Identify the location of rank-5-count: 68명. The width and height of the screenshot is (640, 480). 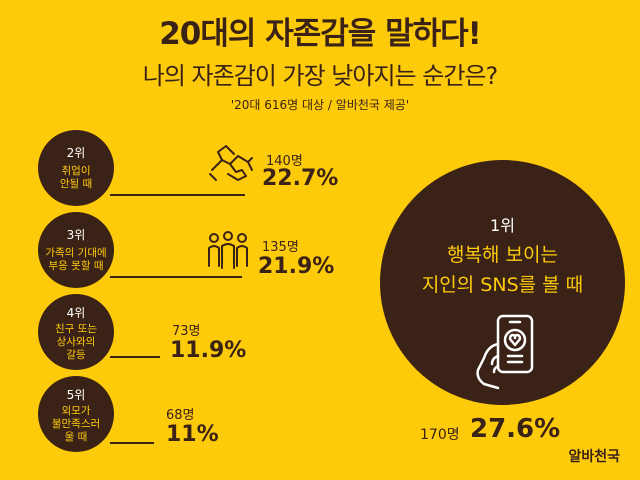
(180, 415).